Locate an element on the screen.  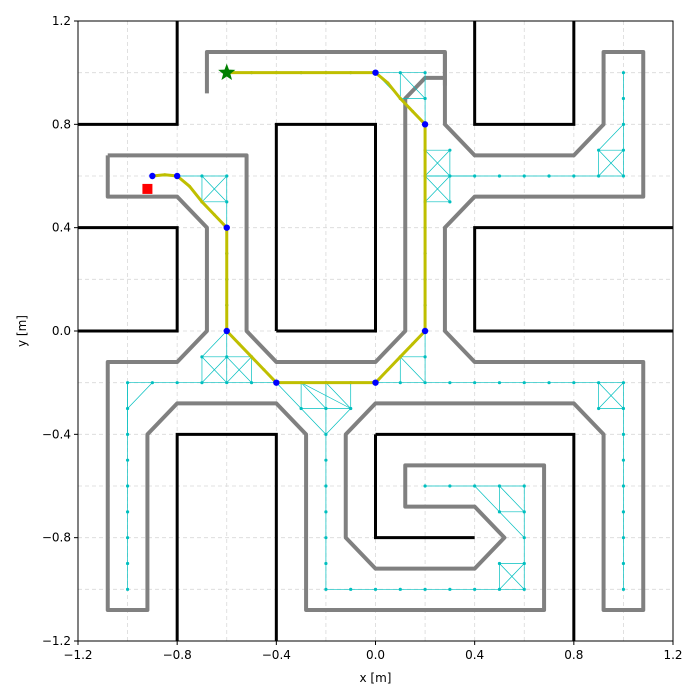
start-goal-markers is located at coordinates (189, 128).